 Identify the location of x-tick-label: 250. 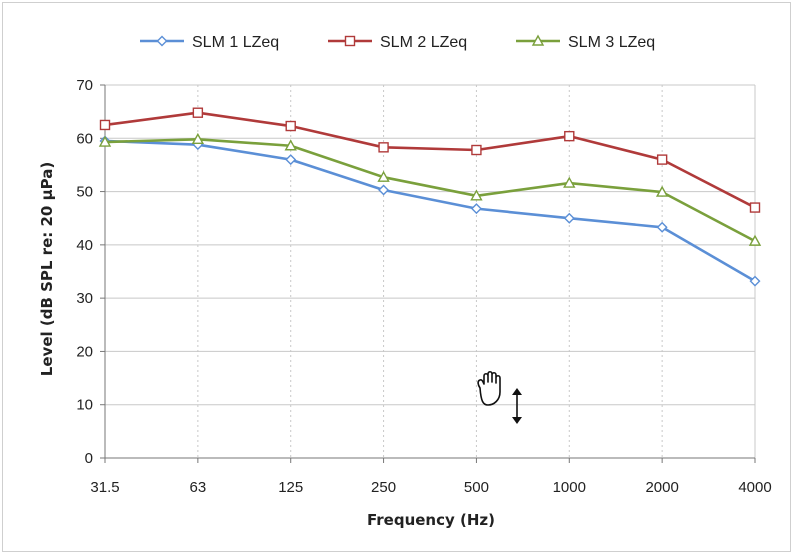
(383, 487).